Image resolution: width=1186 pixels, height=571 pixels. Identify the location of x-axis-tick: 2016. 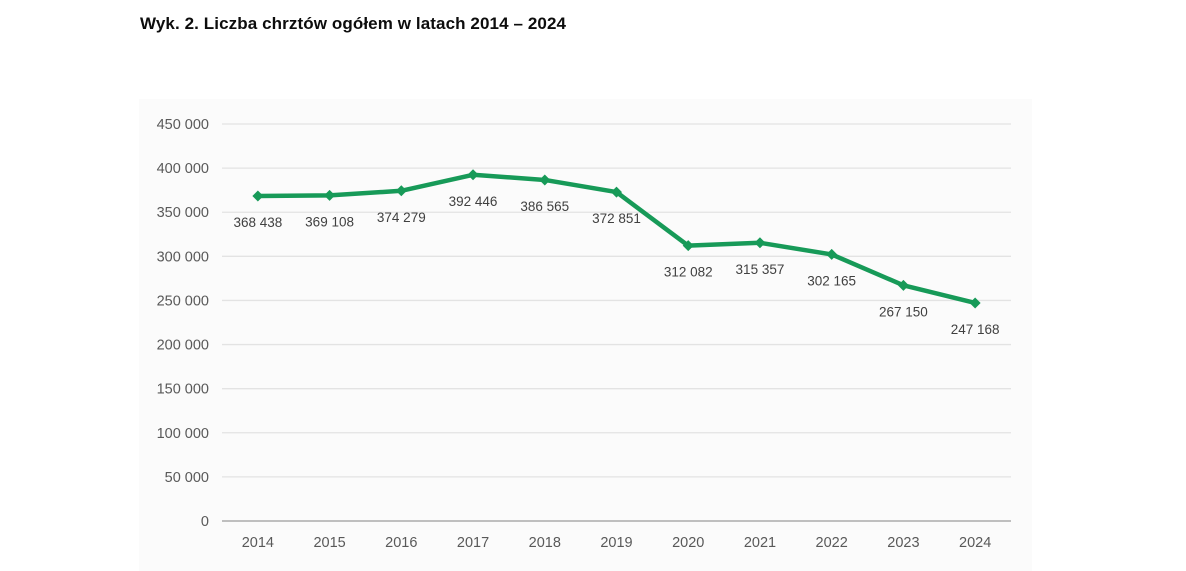
(401, 543).